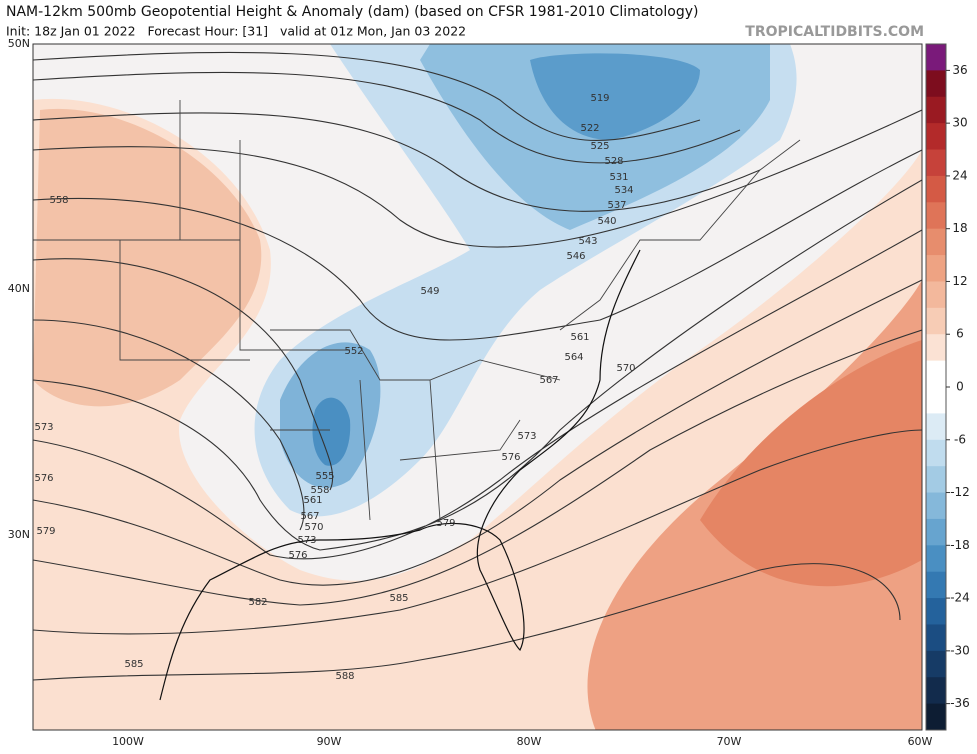 The width and height of the screenshot is (977, 754). I want to click on colorbar-label: 0, so click(960, 387).